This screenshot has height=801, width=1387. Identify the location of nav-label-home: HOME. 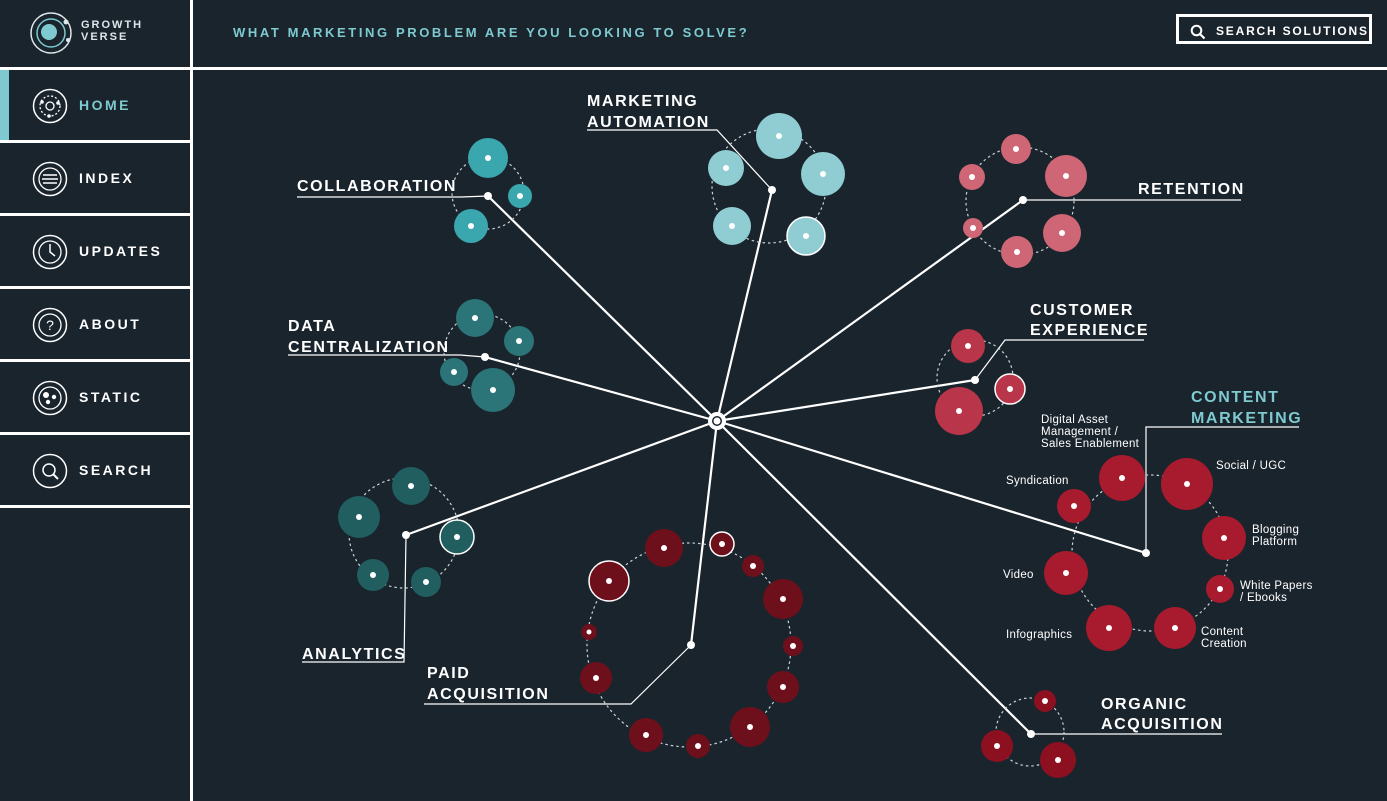
(105, 105).